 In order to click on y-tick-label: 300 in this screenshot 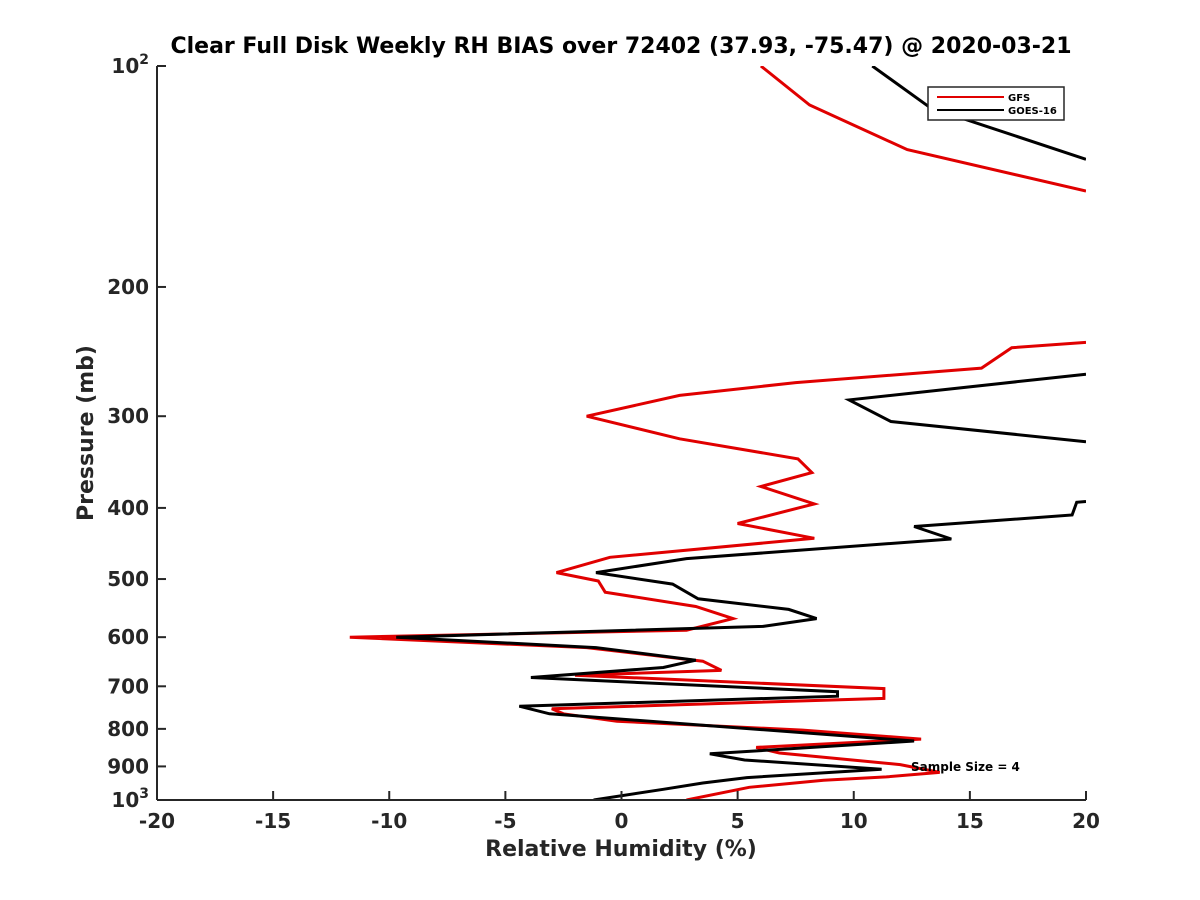, I will do `click(128, 416)`.